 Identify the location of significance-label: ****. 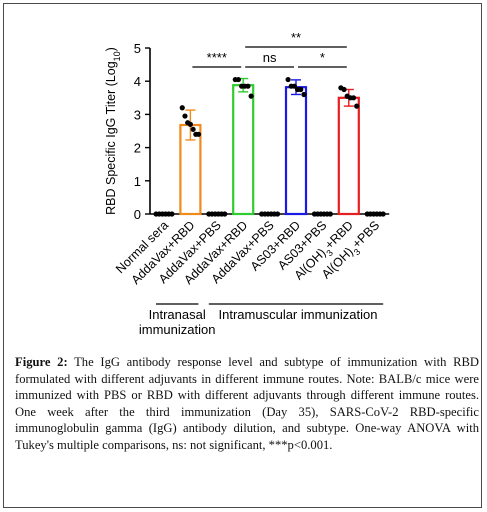
(217, 57).